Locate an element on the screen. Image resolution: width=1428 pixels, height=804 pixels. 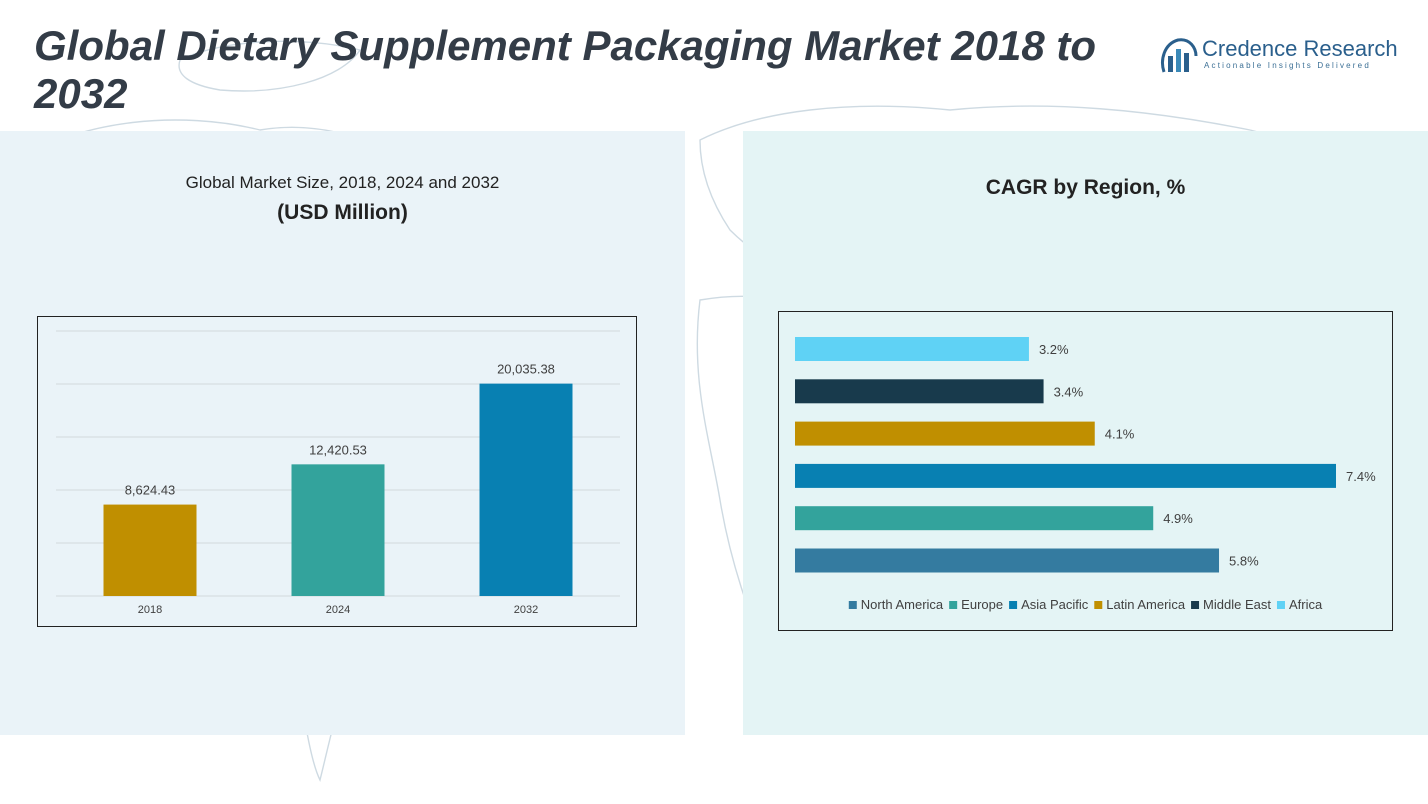
bar-value-label: 4.1% is located at coordinates (1120, 434).